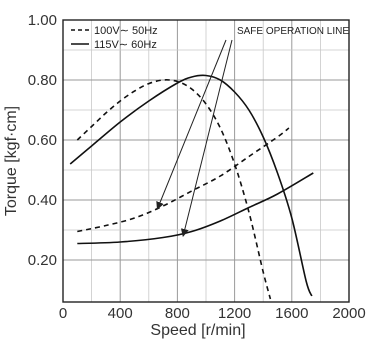  Describe the element at coordinates (63, 313) in the screenshot. I see `x-tick-label: 0` at that location.